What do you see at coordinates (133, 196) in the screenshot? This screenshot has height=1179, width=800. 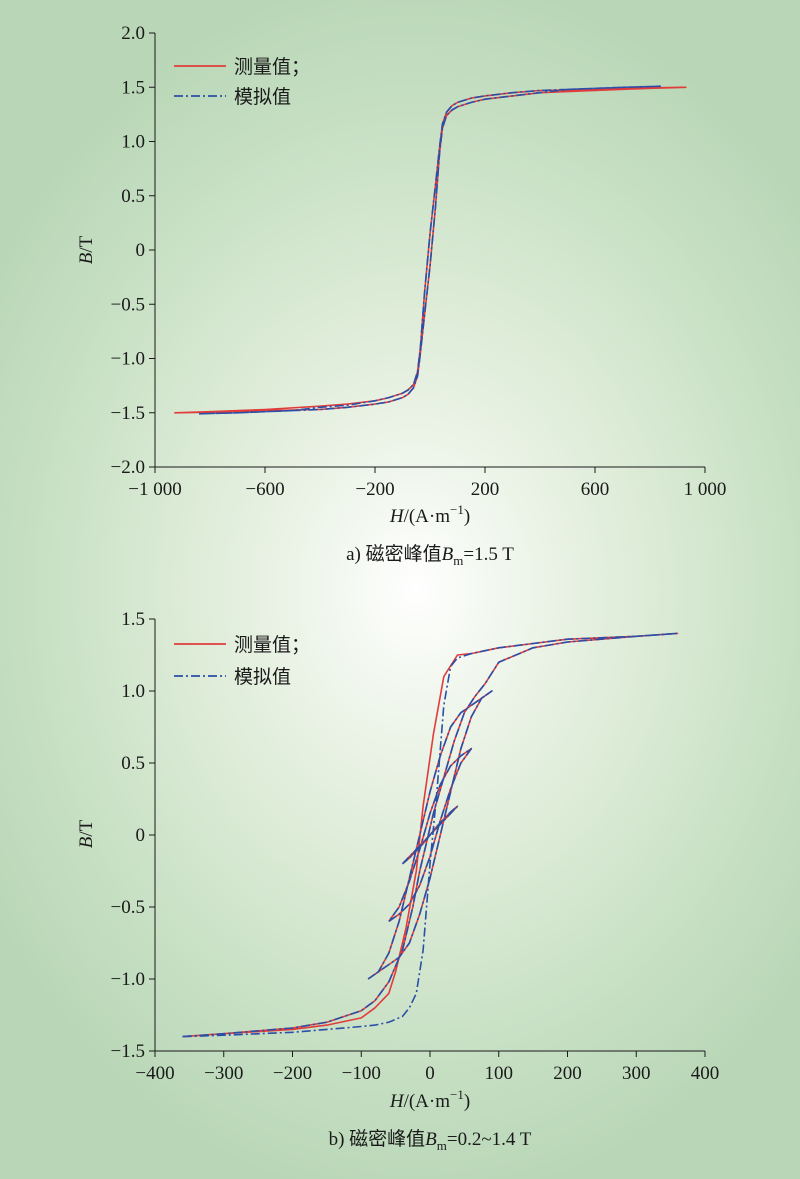 I see `chart-a-y-tick-label: 0.5` at bounding box center [133, 196].